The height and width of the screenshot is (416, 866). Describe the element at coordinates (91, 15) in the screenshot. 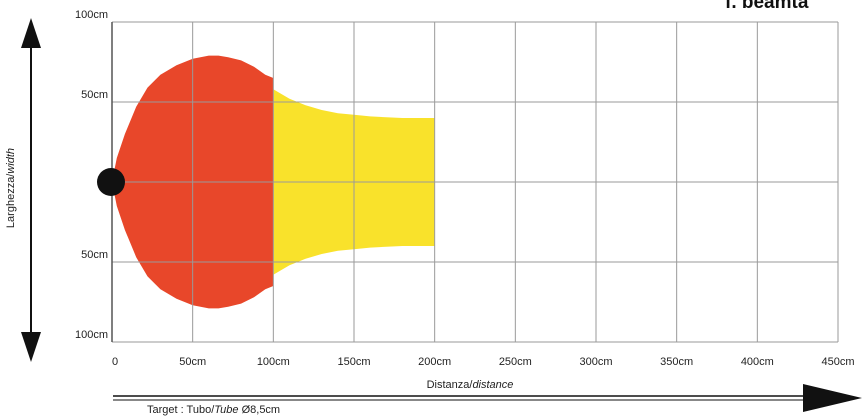

I see `y-tick-label-0: 100cm` at that location.